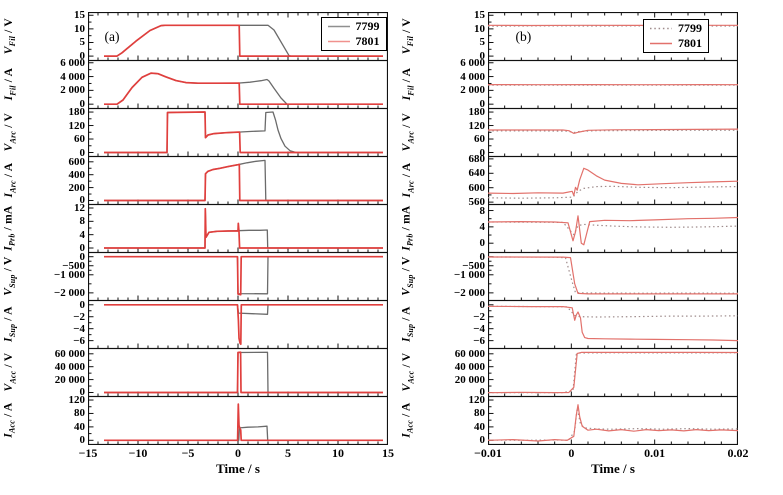 This screenshot has height=495, width=783. I want to click on legend: 7799 7801, so click(676, 35).